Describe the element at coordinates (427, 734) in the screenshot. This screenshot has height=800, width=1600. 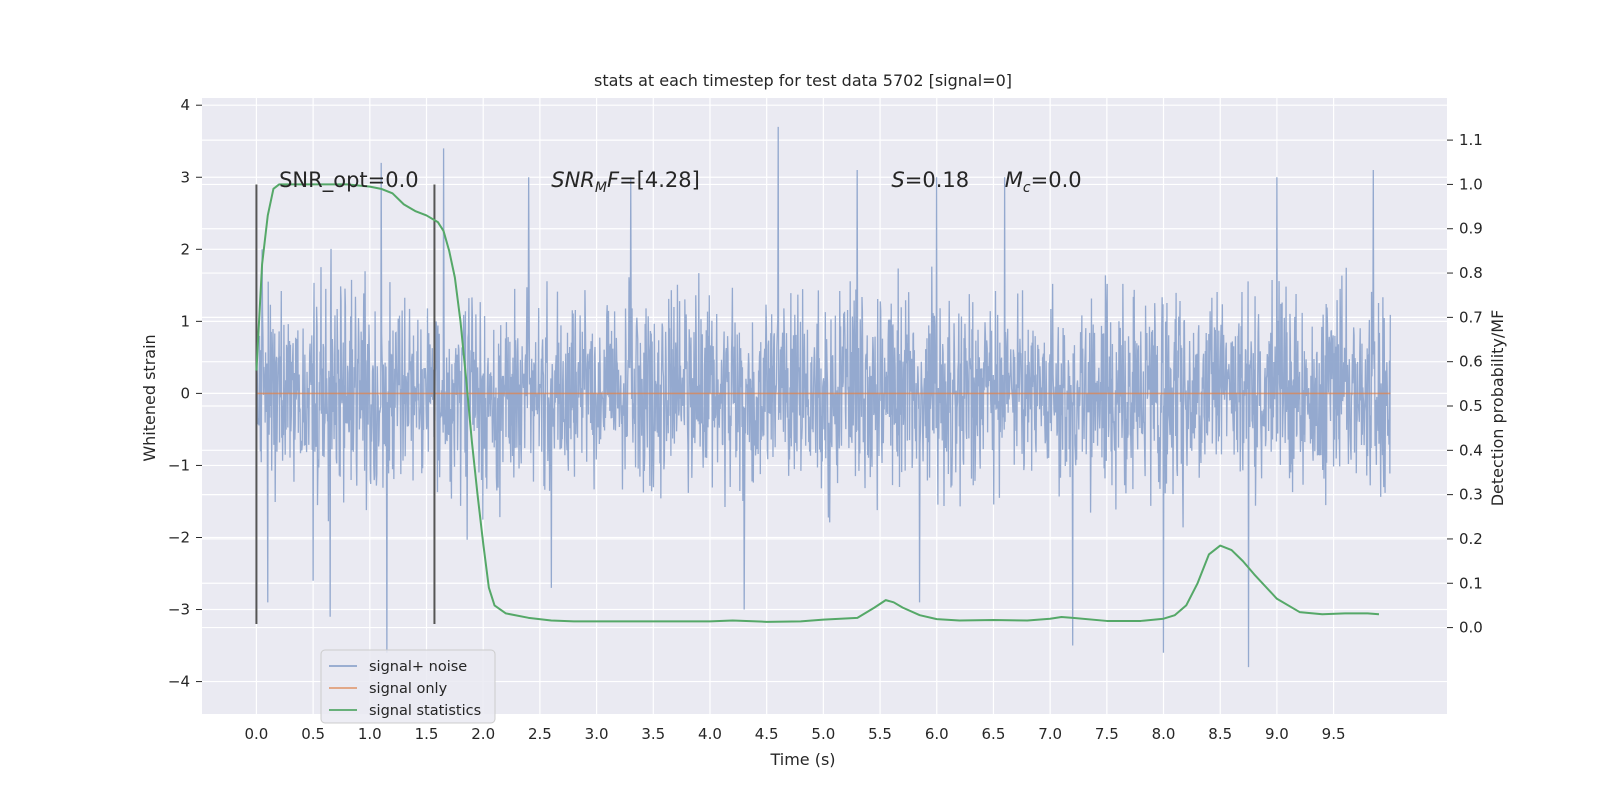
I see `x-tick-label: 1.5` at that location.